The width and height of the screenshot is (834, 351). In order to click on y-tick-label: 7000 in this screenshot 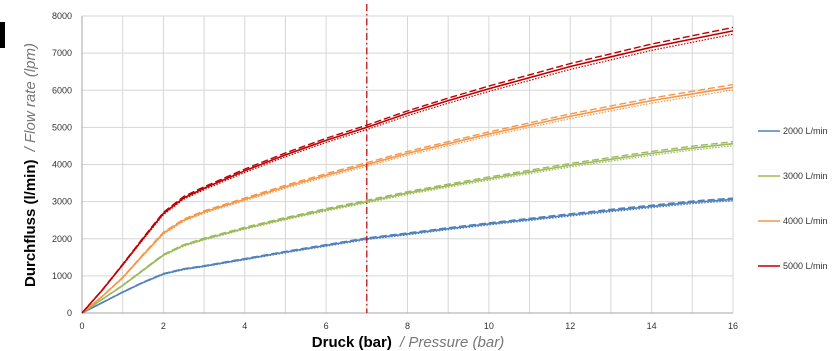, I will do `click(62, 53)`.